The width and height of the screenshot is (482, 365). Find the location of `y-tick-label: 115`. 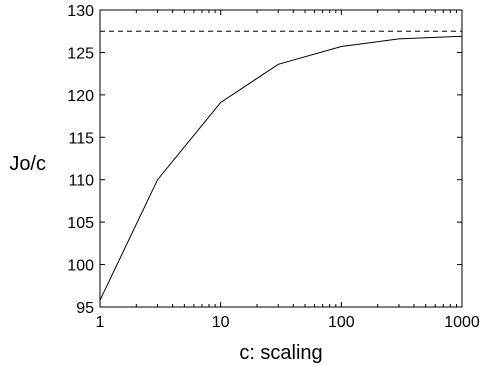

y-tick-label: 115 is located at coordinates (81, 138).